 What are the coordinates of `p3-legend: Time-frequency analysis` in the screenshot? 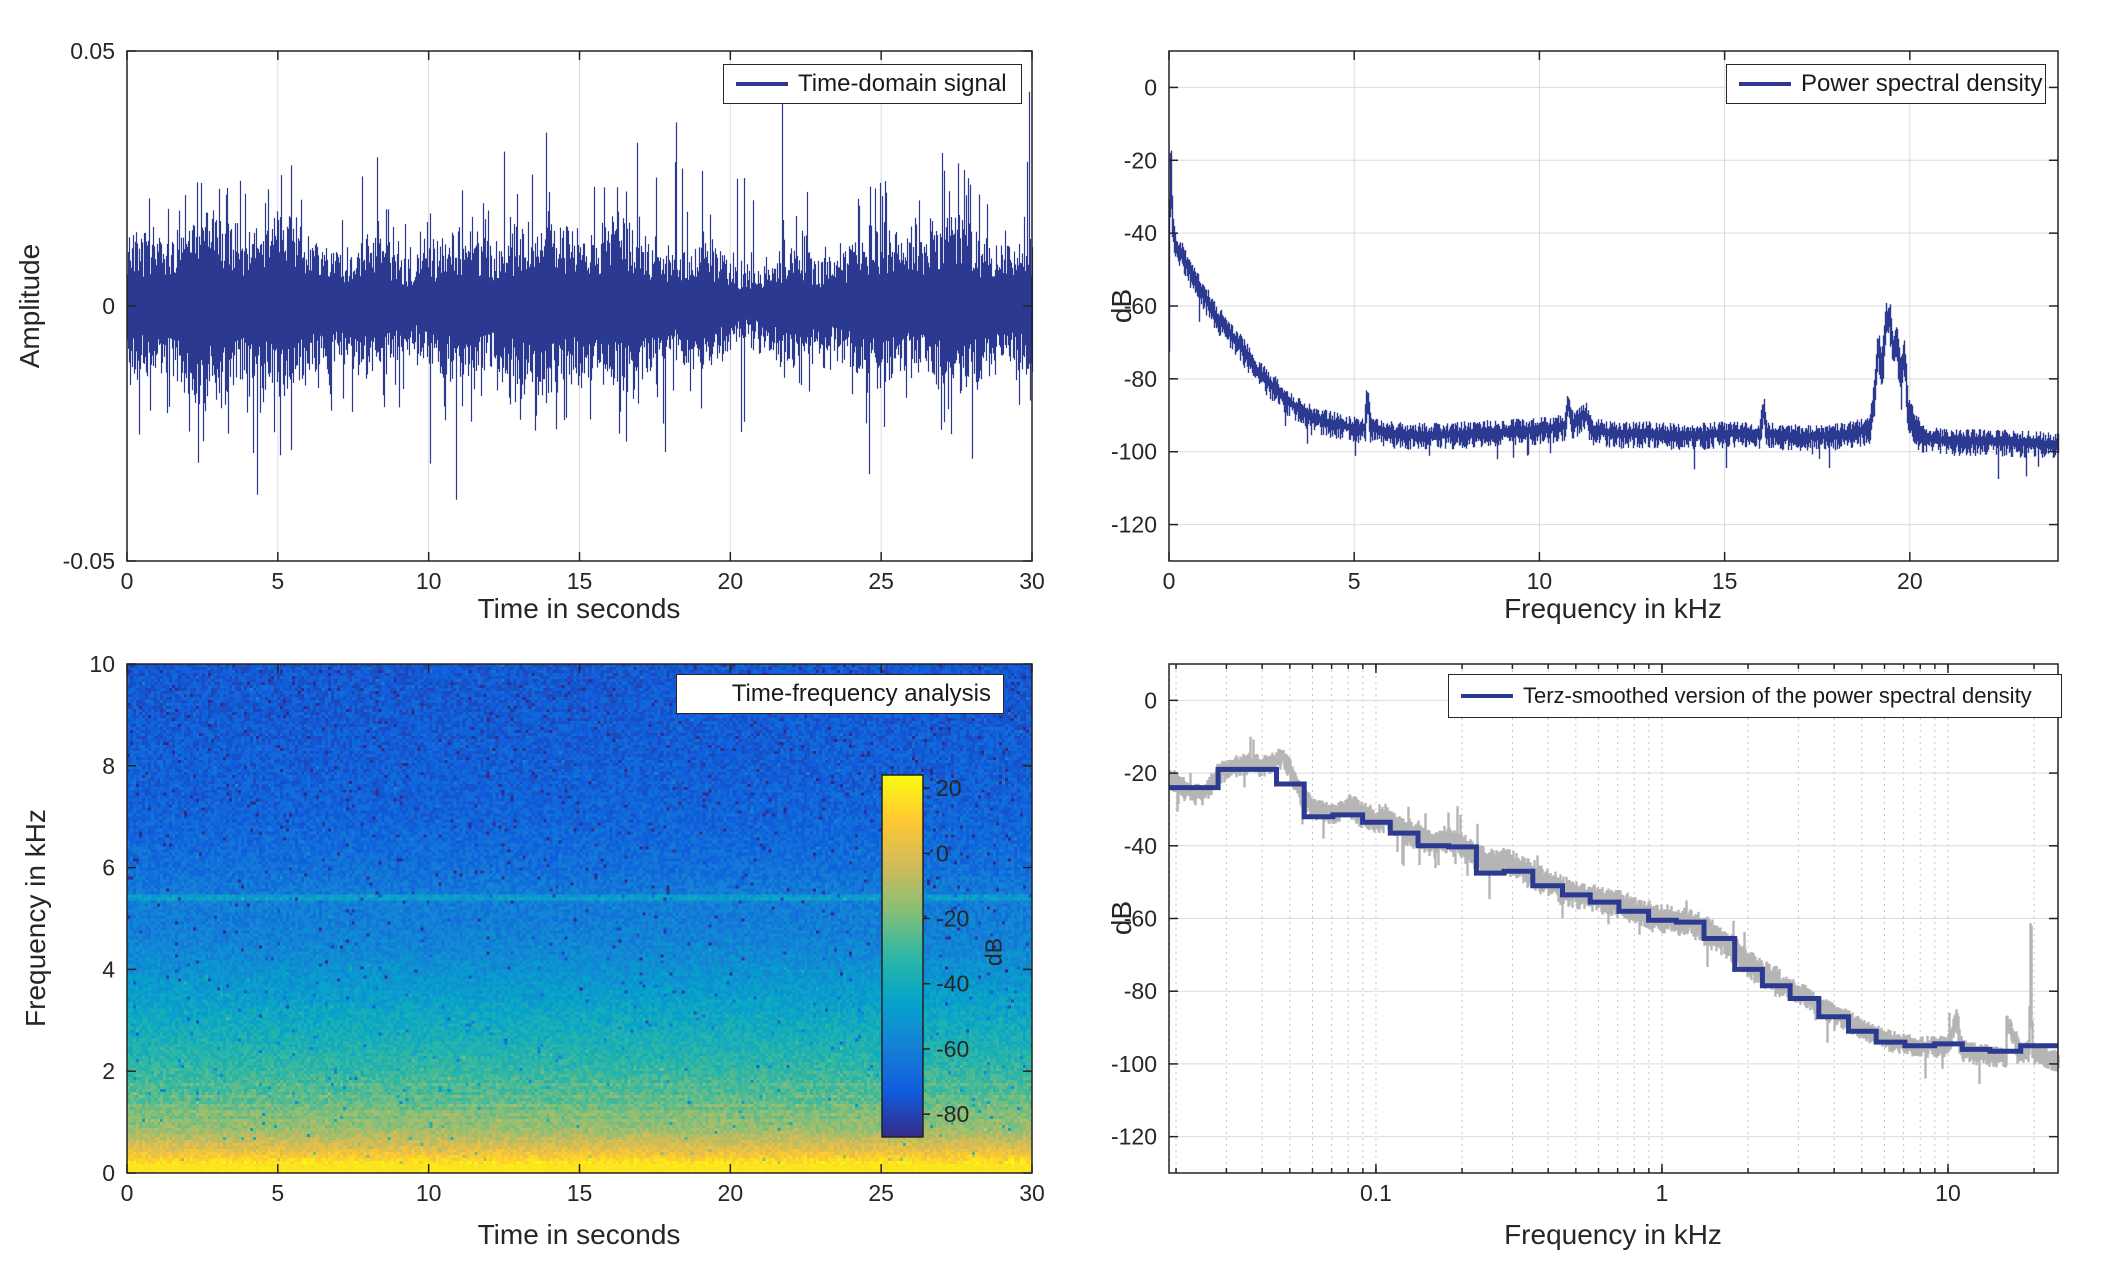 It's located at (840, 694).